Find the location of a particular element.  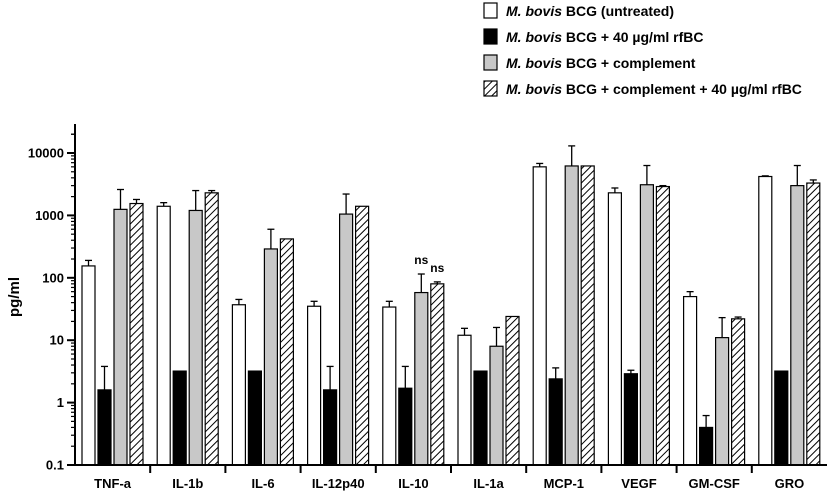

category-label-gm-csf: GM-CSF is located at coordinates (714, 483).